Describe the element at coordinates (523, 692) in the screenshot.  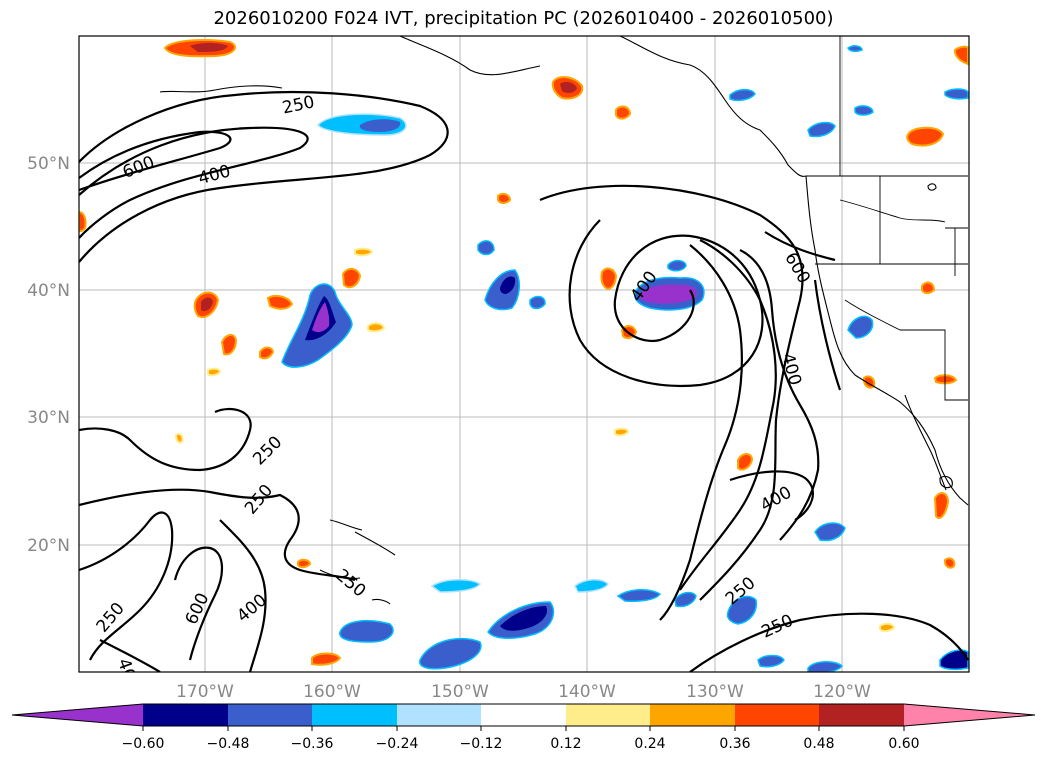
I see `longitude-labels: 170°W 160°W 150°W 140°W 130°W 120°W` at that location.